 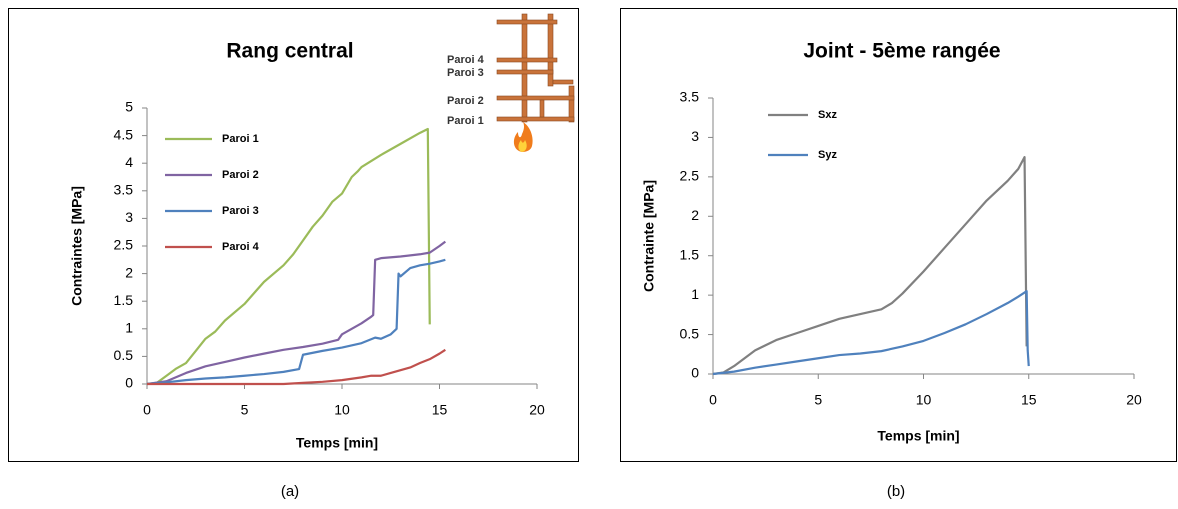 I want to click on y-axis-label: Contraintes [MPa], so click(x=77, y=246).